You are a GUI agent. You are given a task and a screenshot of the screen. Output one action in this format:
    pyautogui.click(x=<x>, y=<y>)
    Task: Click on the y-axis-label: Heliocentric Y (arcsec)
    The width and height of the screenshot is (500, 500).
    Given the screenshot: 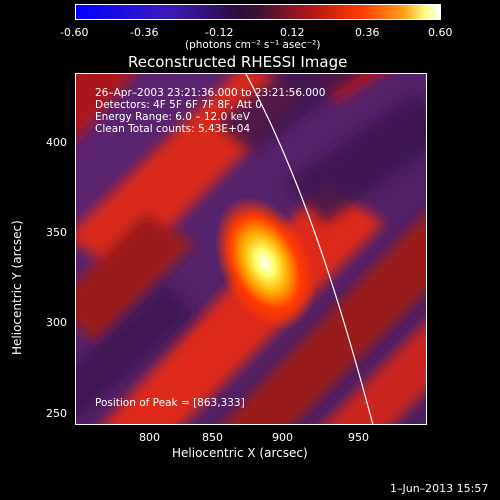 What is the action you would take?
    pyautogui.click(x=17, y=287)
    